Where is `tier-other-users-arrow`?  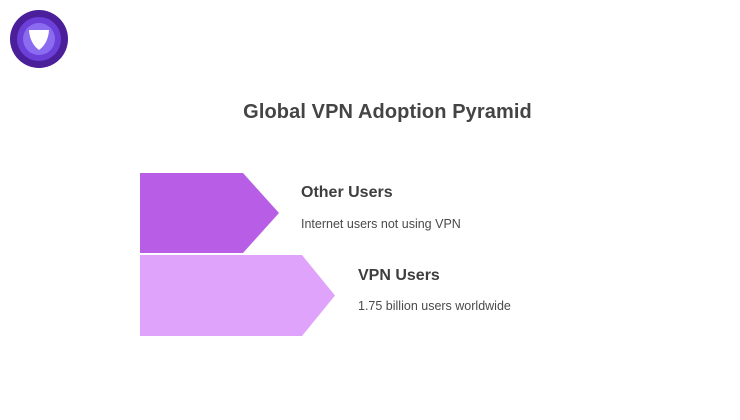
tier-other-users-arrow is located at coordinates (209, 213).